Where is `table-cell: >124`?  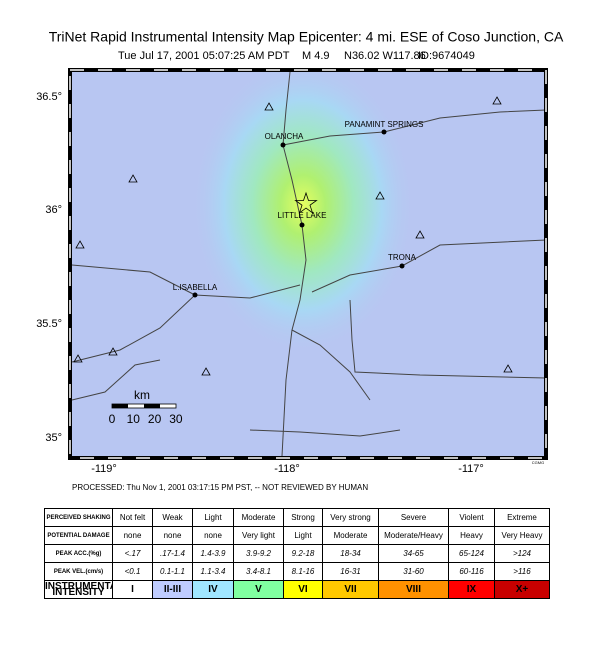 table-cell: >124 is located at coordinates (522, 553).